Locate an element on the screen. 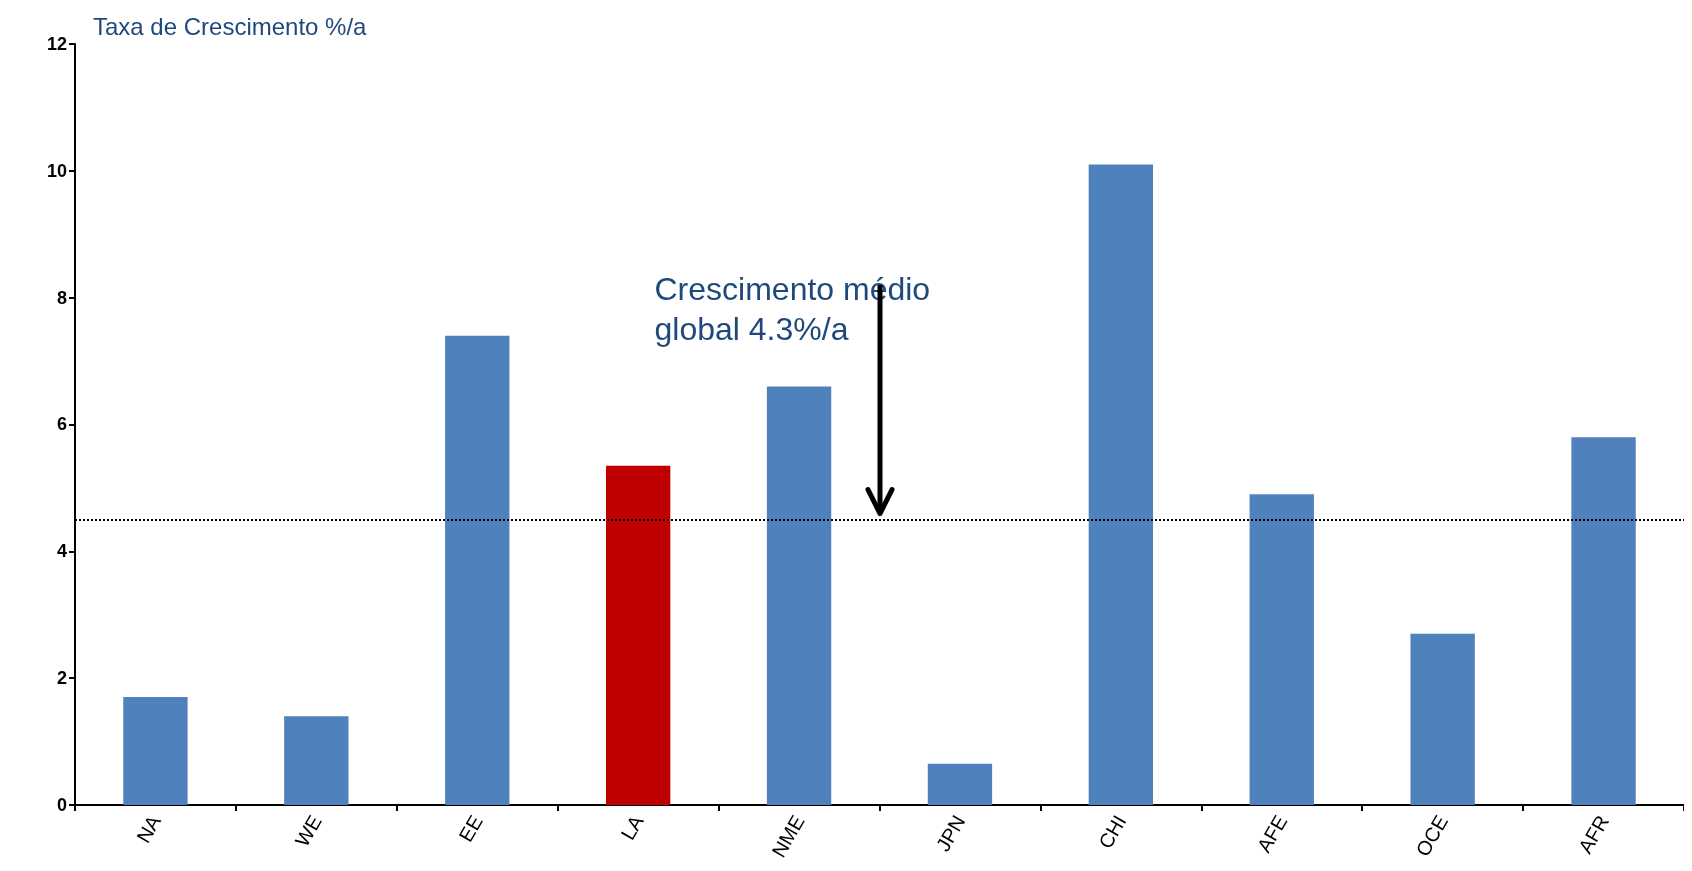  x-tick-label: LA is located at coordinates (632, 827).